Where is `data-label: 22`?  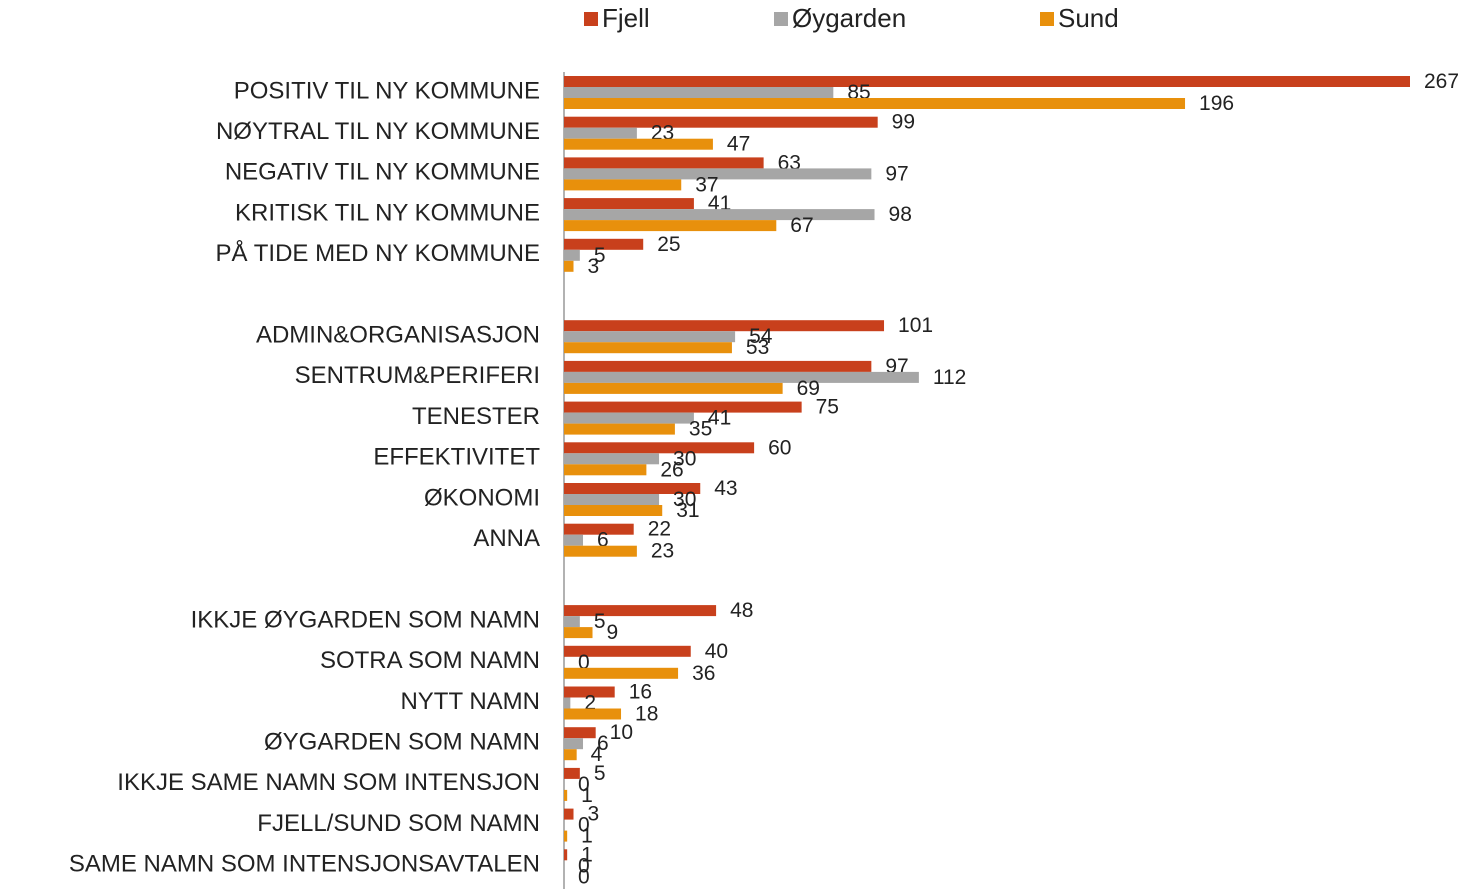
data-label: 22 is located at coordinates (659, 529).